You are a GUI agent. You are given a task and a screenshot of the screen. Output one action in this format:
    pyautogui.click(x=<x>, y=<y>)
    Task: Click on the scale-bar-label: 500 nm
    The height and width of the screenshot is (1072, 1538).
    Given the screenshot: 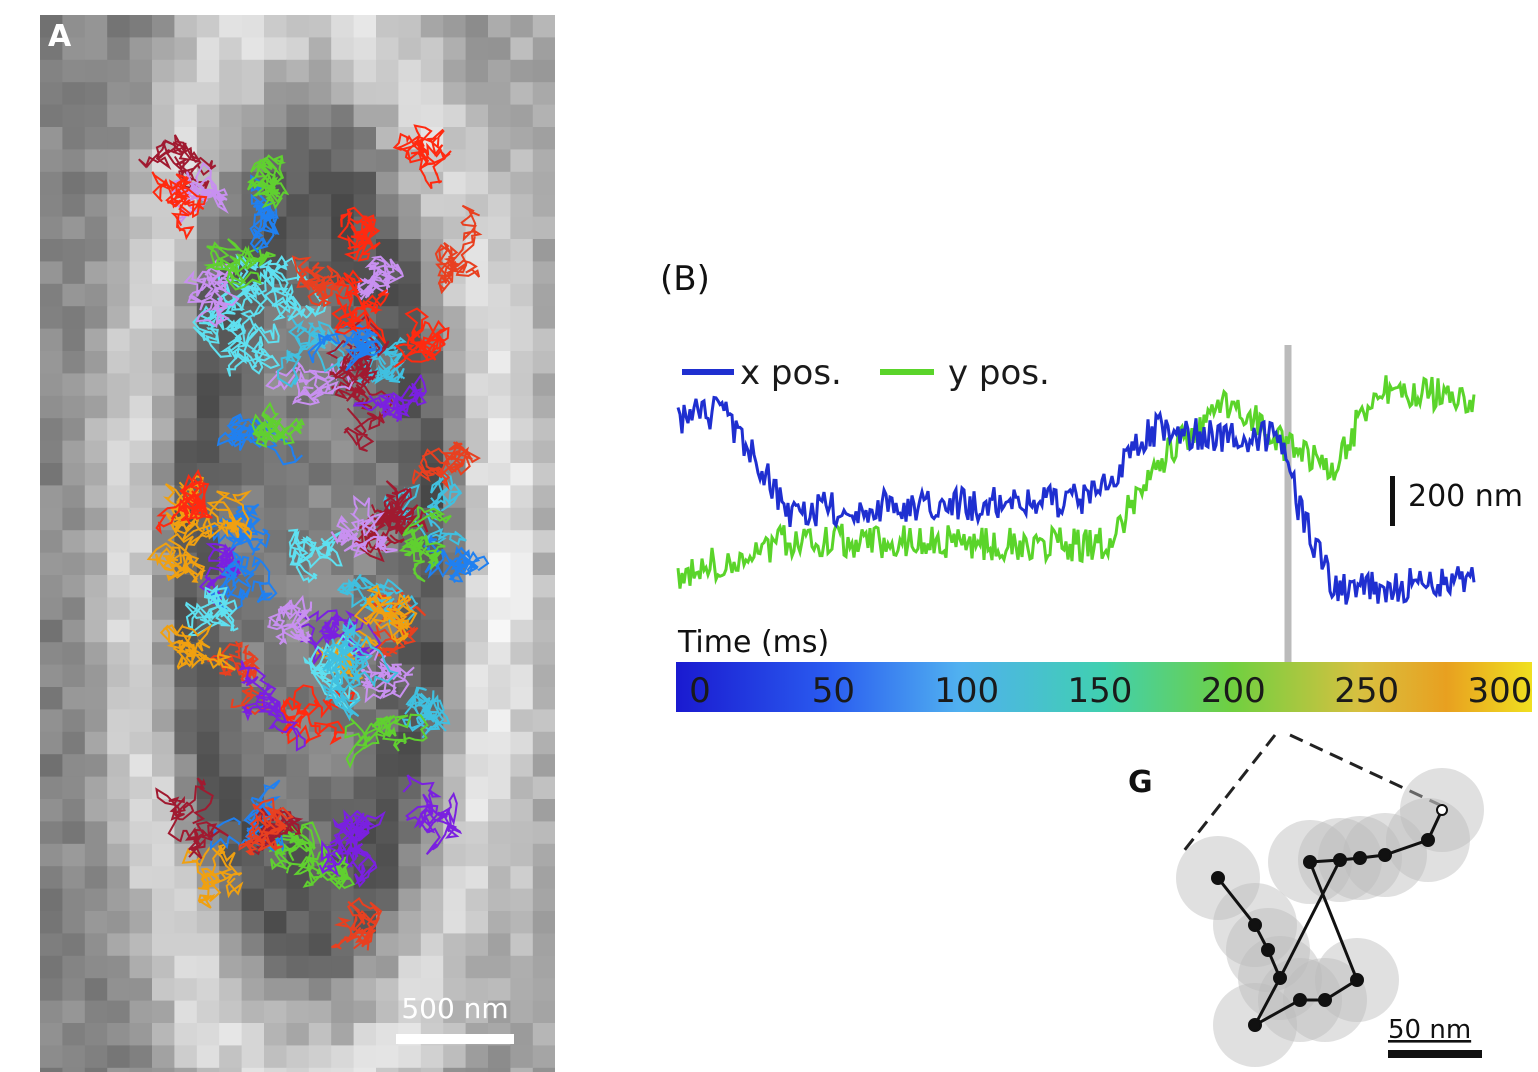 What is the action you would take?
    pyautogui.click(x=454, y=1008)
    